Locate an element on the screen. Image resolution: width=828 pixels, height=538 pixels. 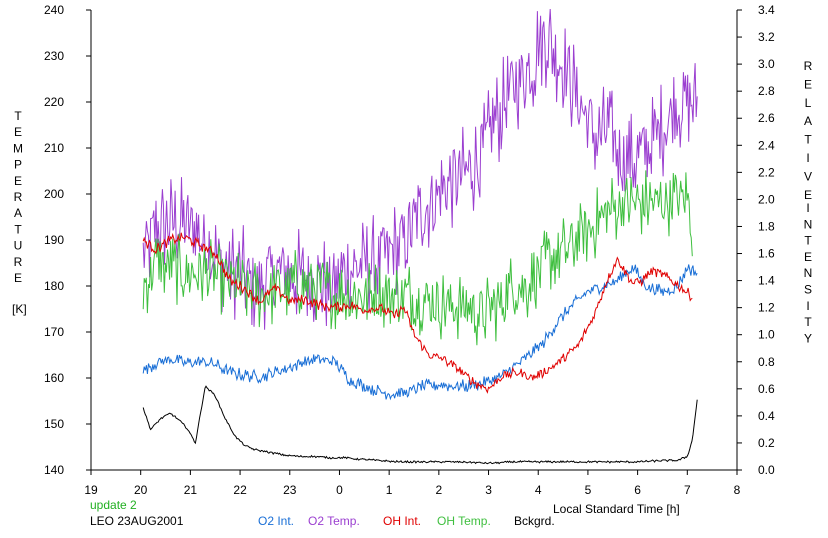
y2-tick-label: 3.2 is located at coordinates (766, 37).